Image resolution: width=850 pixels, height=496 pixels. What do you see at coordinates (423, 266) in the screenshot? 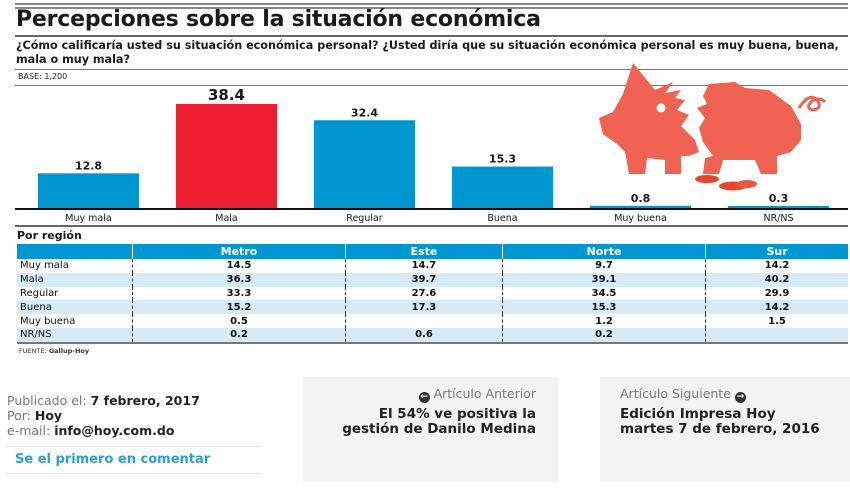
I see `cell-value: 14.7` at bounding box center [423, 266].